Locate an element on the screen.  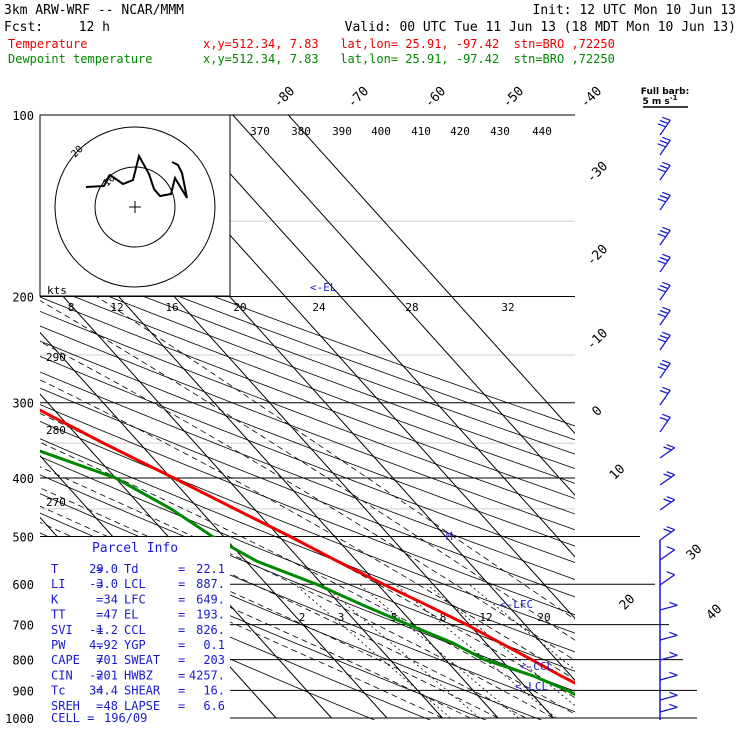
mixing-upper-label: 20 is located at coordinates (239, 307).